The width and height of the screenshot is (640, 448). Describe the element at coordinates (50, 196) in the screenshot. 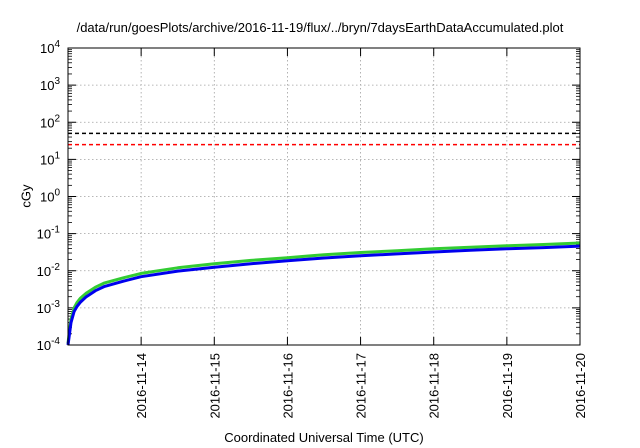

I see `y-tick-label: 10⁰` at that location.